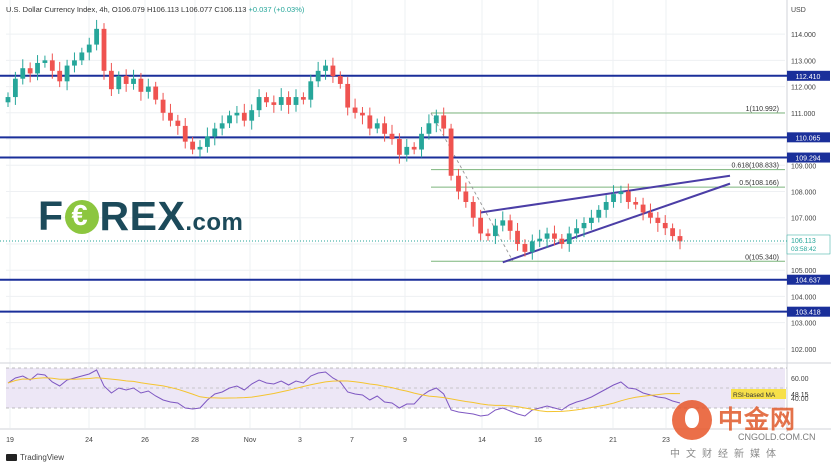 This screenshot has width=831, height=476. I want to click on x-tick-label: 9, so click(405, 440).